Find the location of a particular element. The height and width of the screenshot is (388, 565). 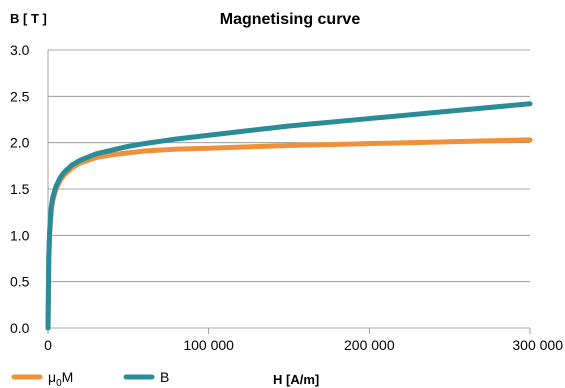

legend-label: B is located at coordinates (164, 377).